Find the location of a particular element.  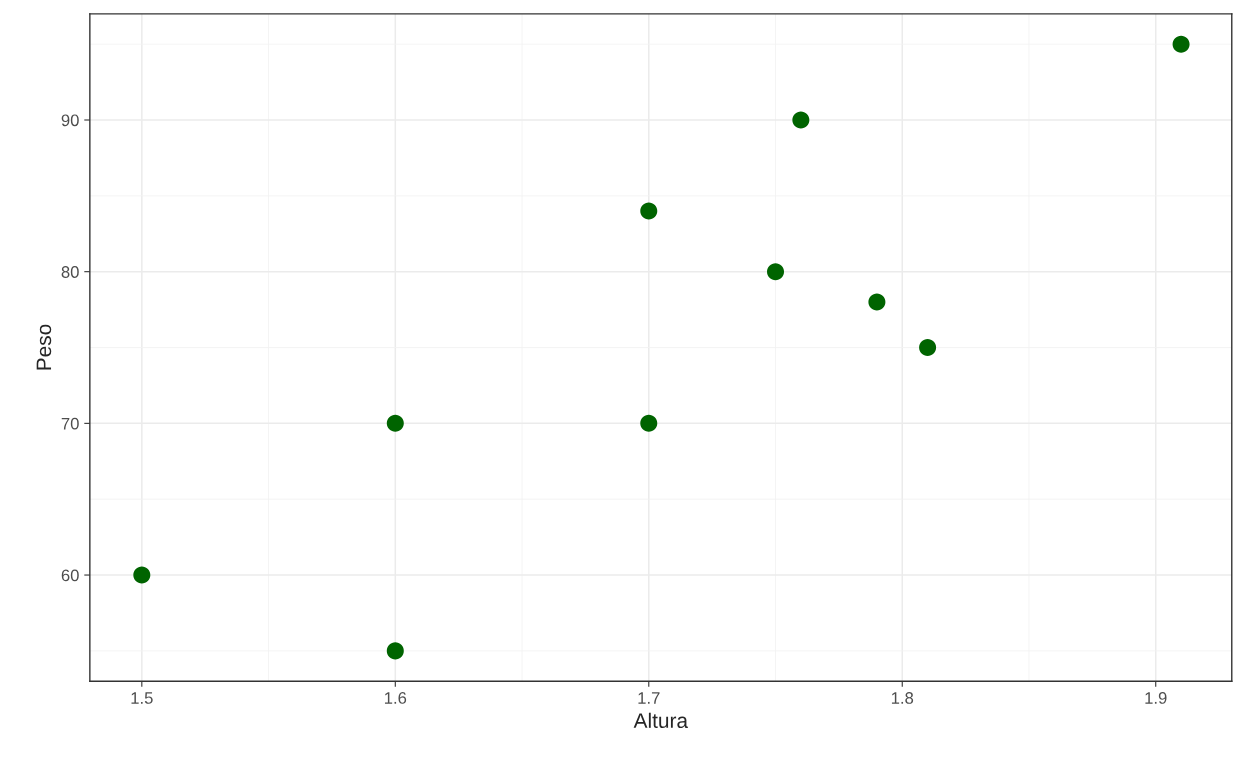

x-tick-label: 1.8 is located at coordinates (902, 698).